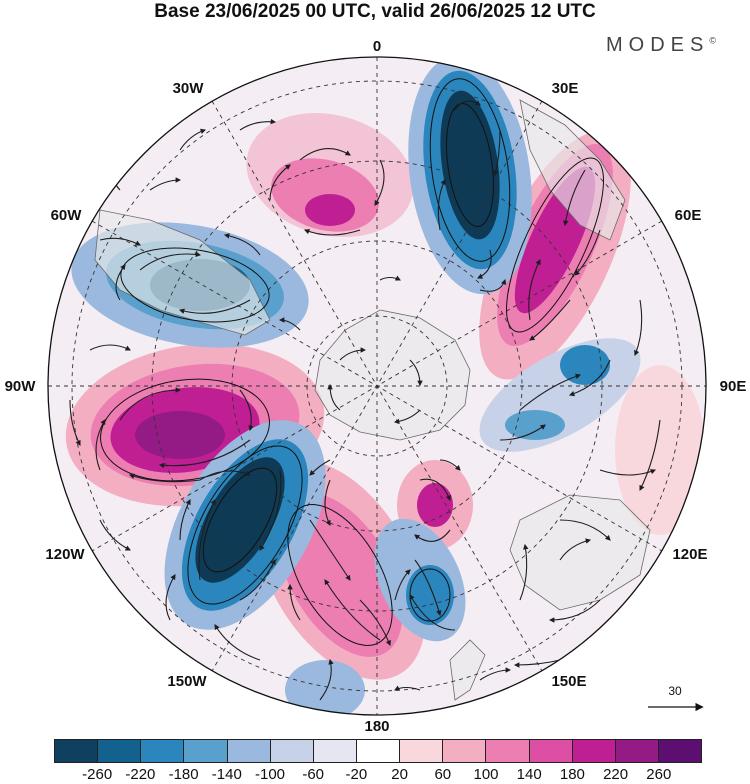  I want to click on colorbar-tick-label: 180, so click(572, 774).